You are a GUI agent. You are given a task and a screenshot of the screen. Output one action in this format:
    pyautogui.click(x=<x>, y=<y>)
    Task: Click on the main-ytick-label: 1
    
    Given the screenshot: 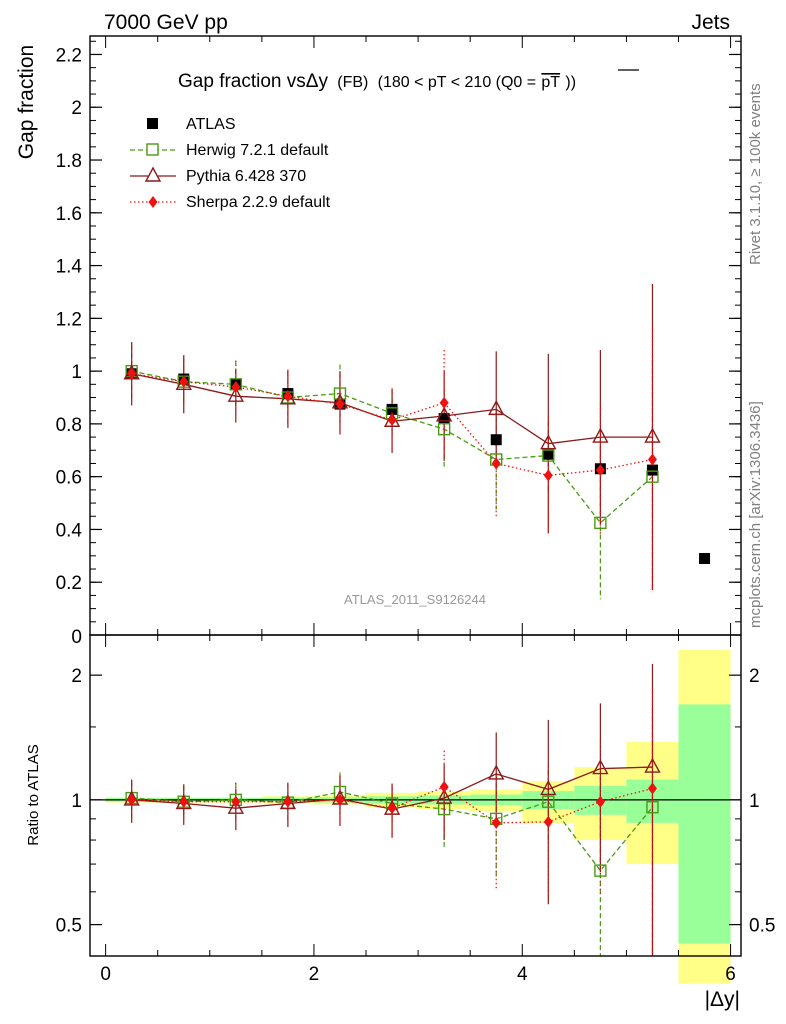 What is the action you would take?
    pyautogui.click(x=76, y=372)
    